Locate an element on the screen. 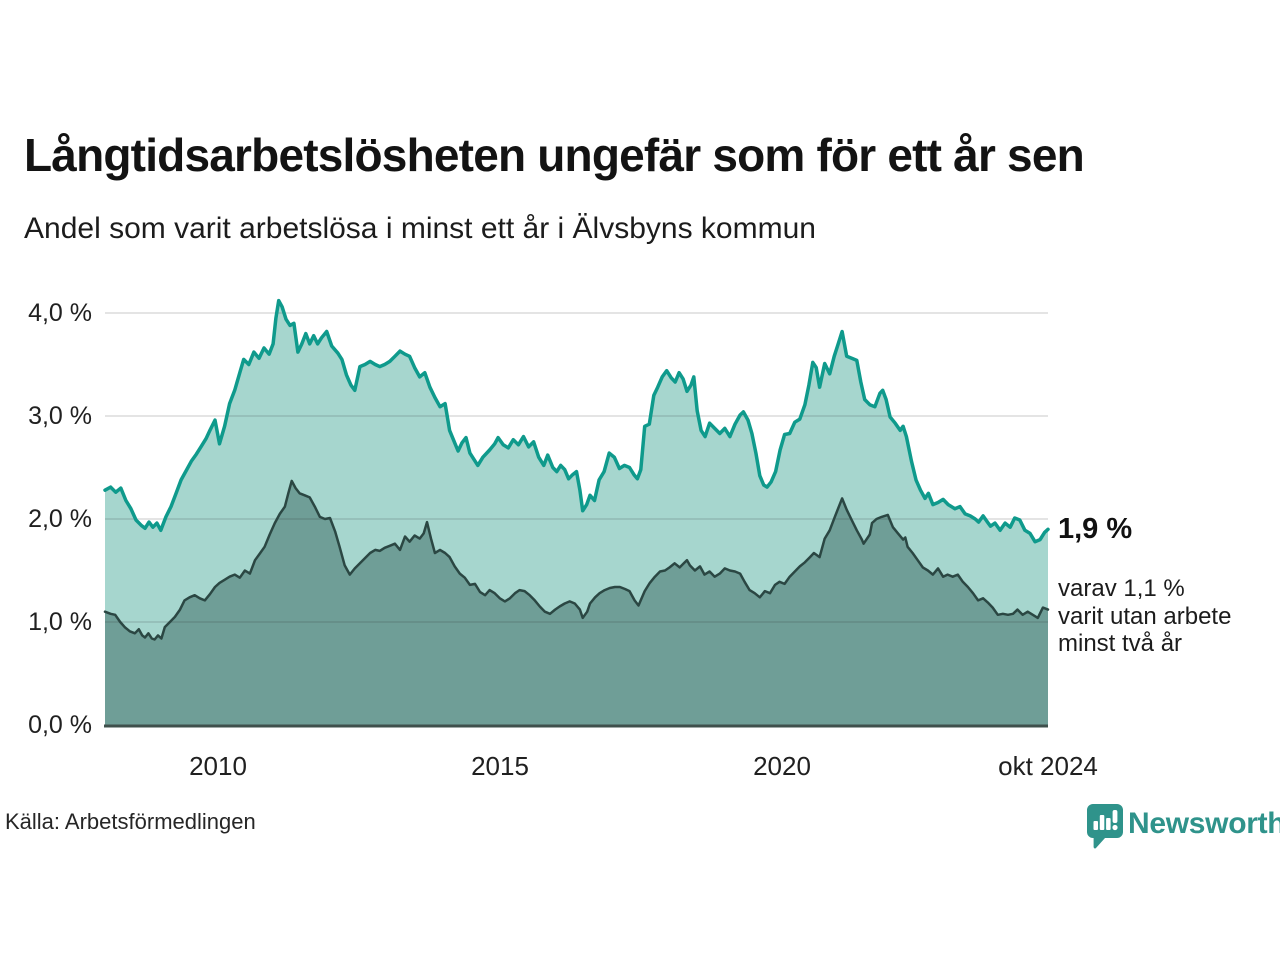 Image resolution: width=1280 pixels, height=960 pixels. x-axis-tick-label: 2015 is located at coordinates (500, 766).